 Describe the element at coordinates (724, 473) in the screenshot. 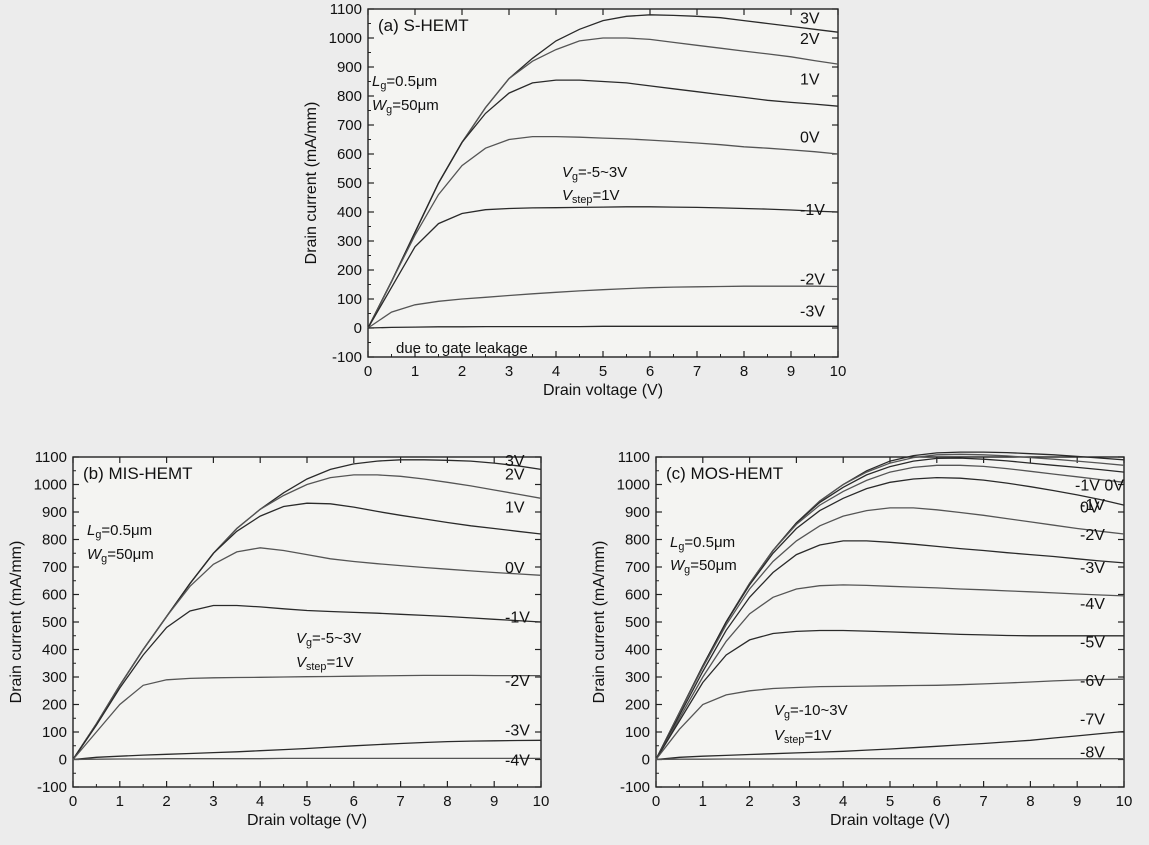

I see `panel-title: (c) MOS-HEMT` at that location.